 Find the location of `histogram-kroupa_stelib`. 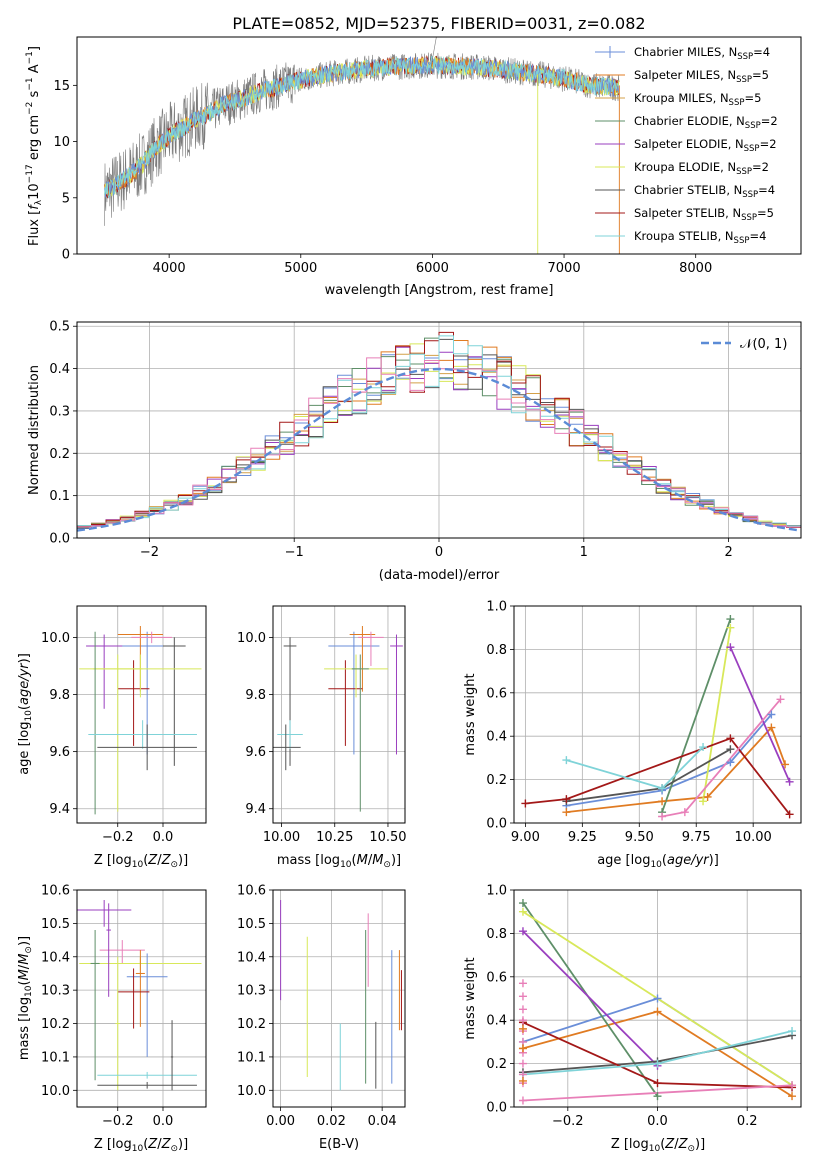

histogram-kroupa_stelib is located at coordinates (439, 431).